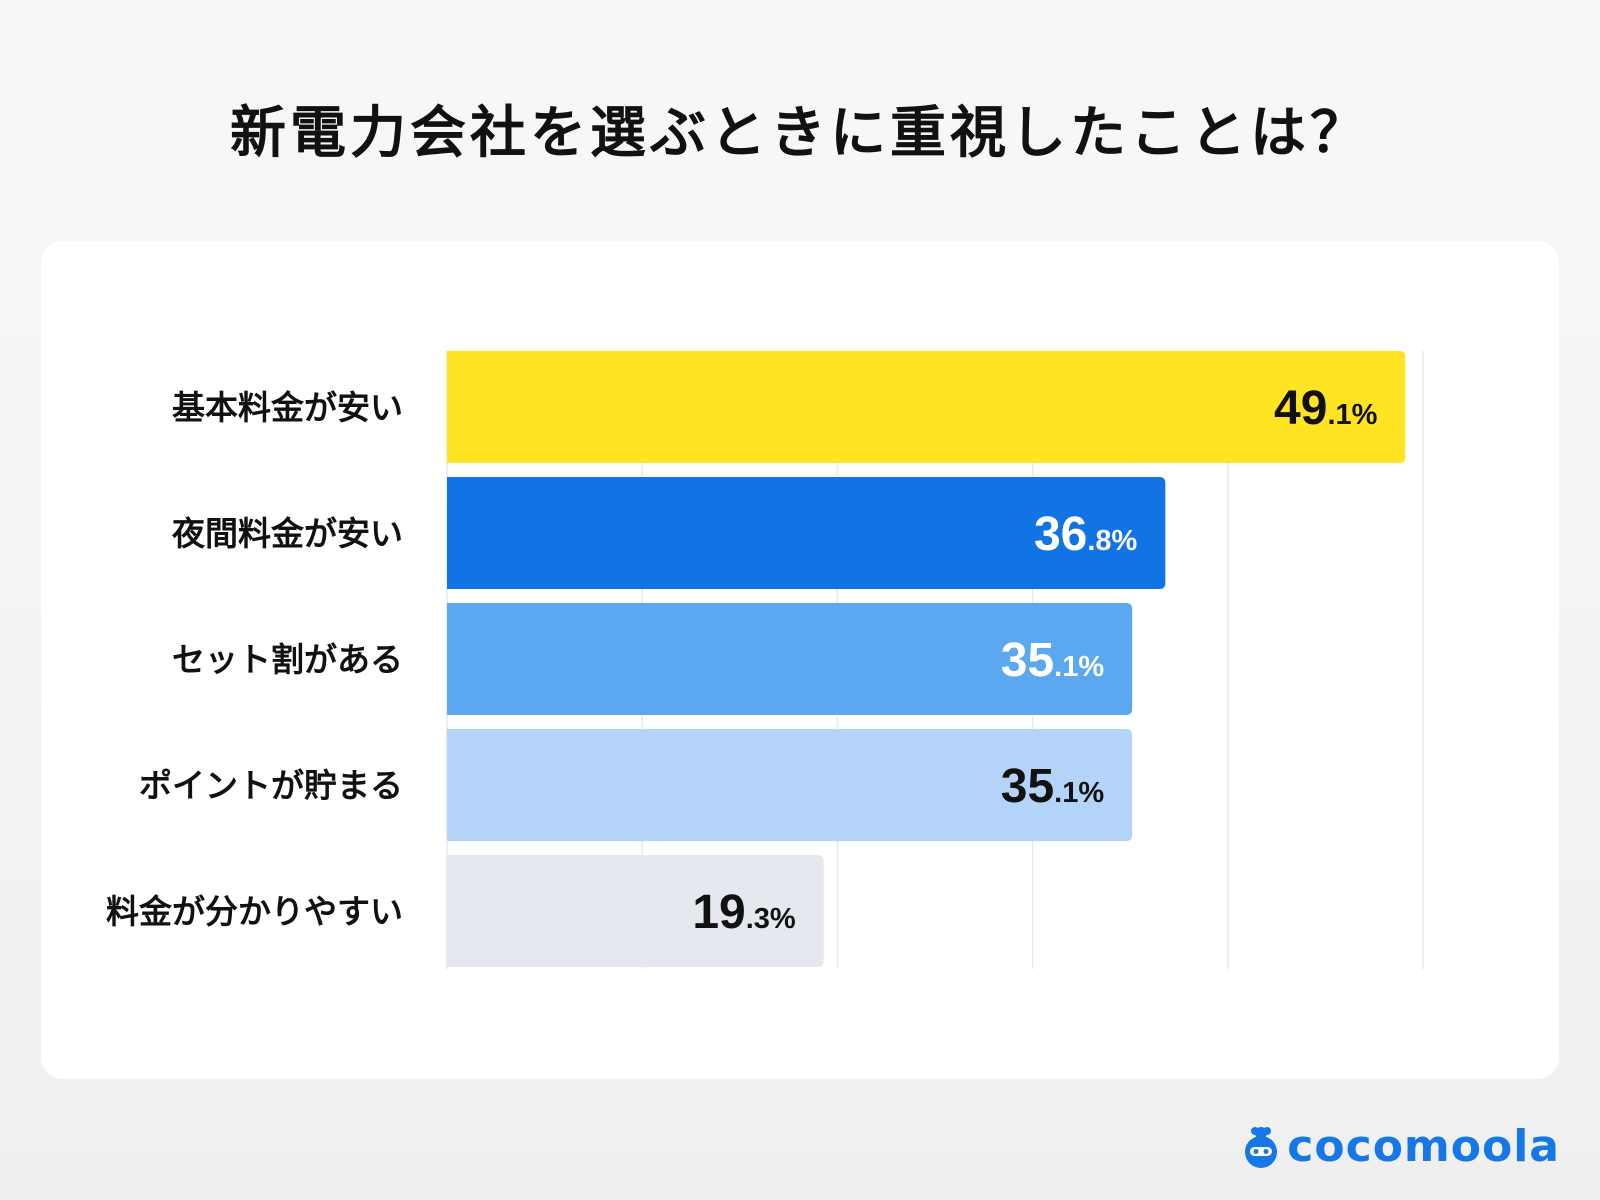 This screenshot has width=1600, height=1200. Describe the element at coordinates (254, 911) in the screenshot. I see `category-label: 料金が分かりやすい` at that location.